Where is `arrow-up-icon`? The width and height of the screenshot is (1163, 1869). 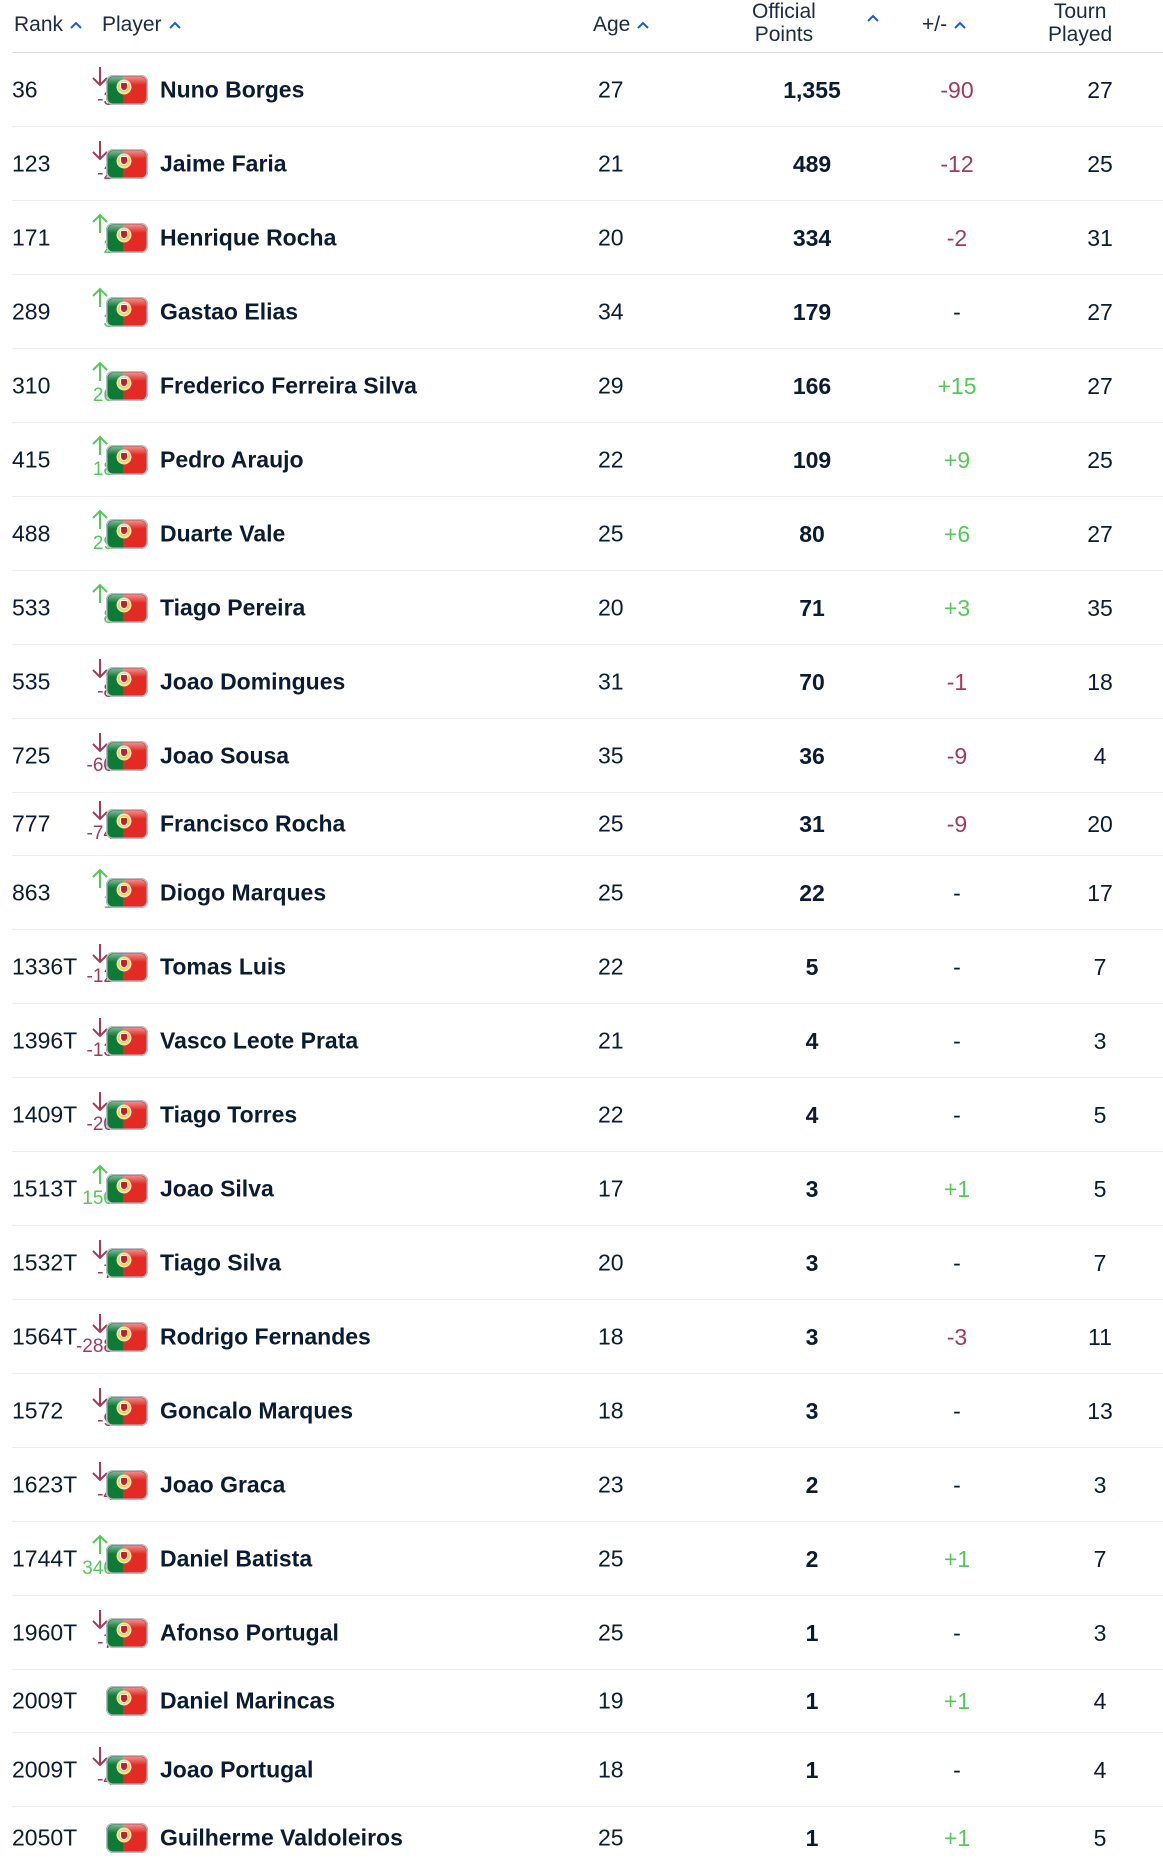 arrow-up-icon is located at coordinates (100, 594).